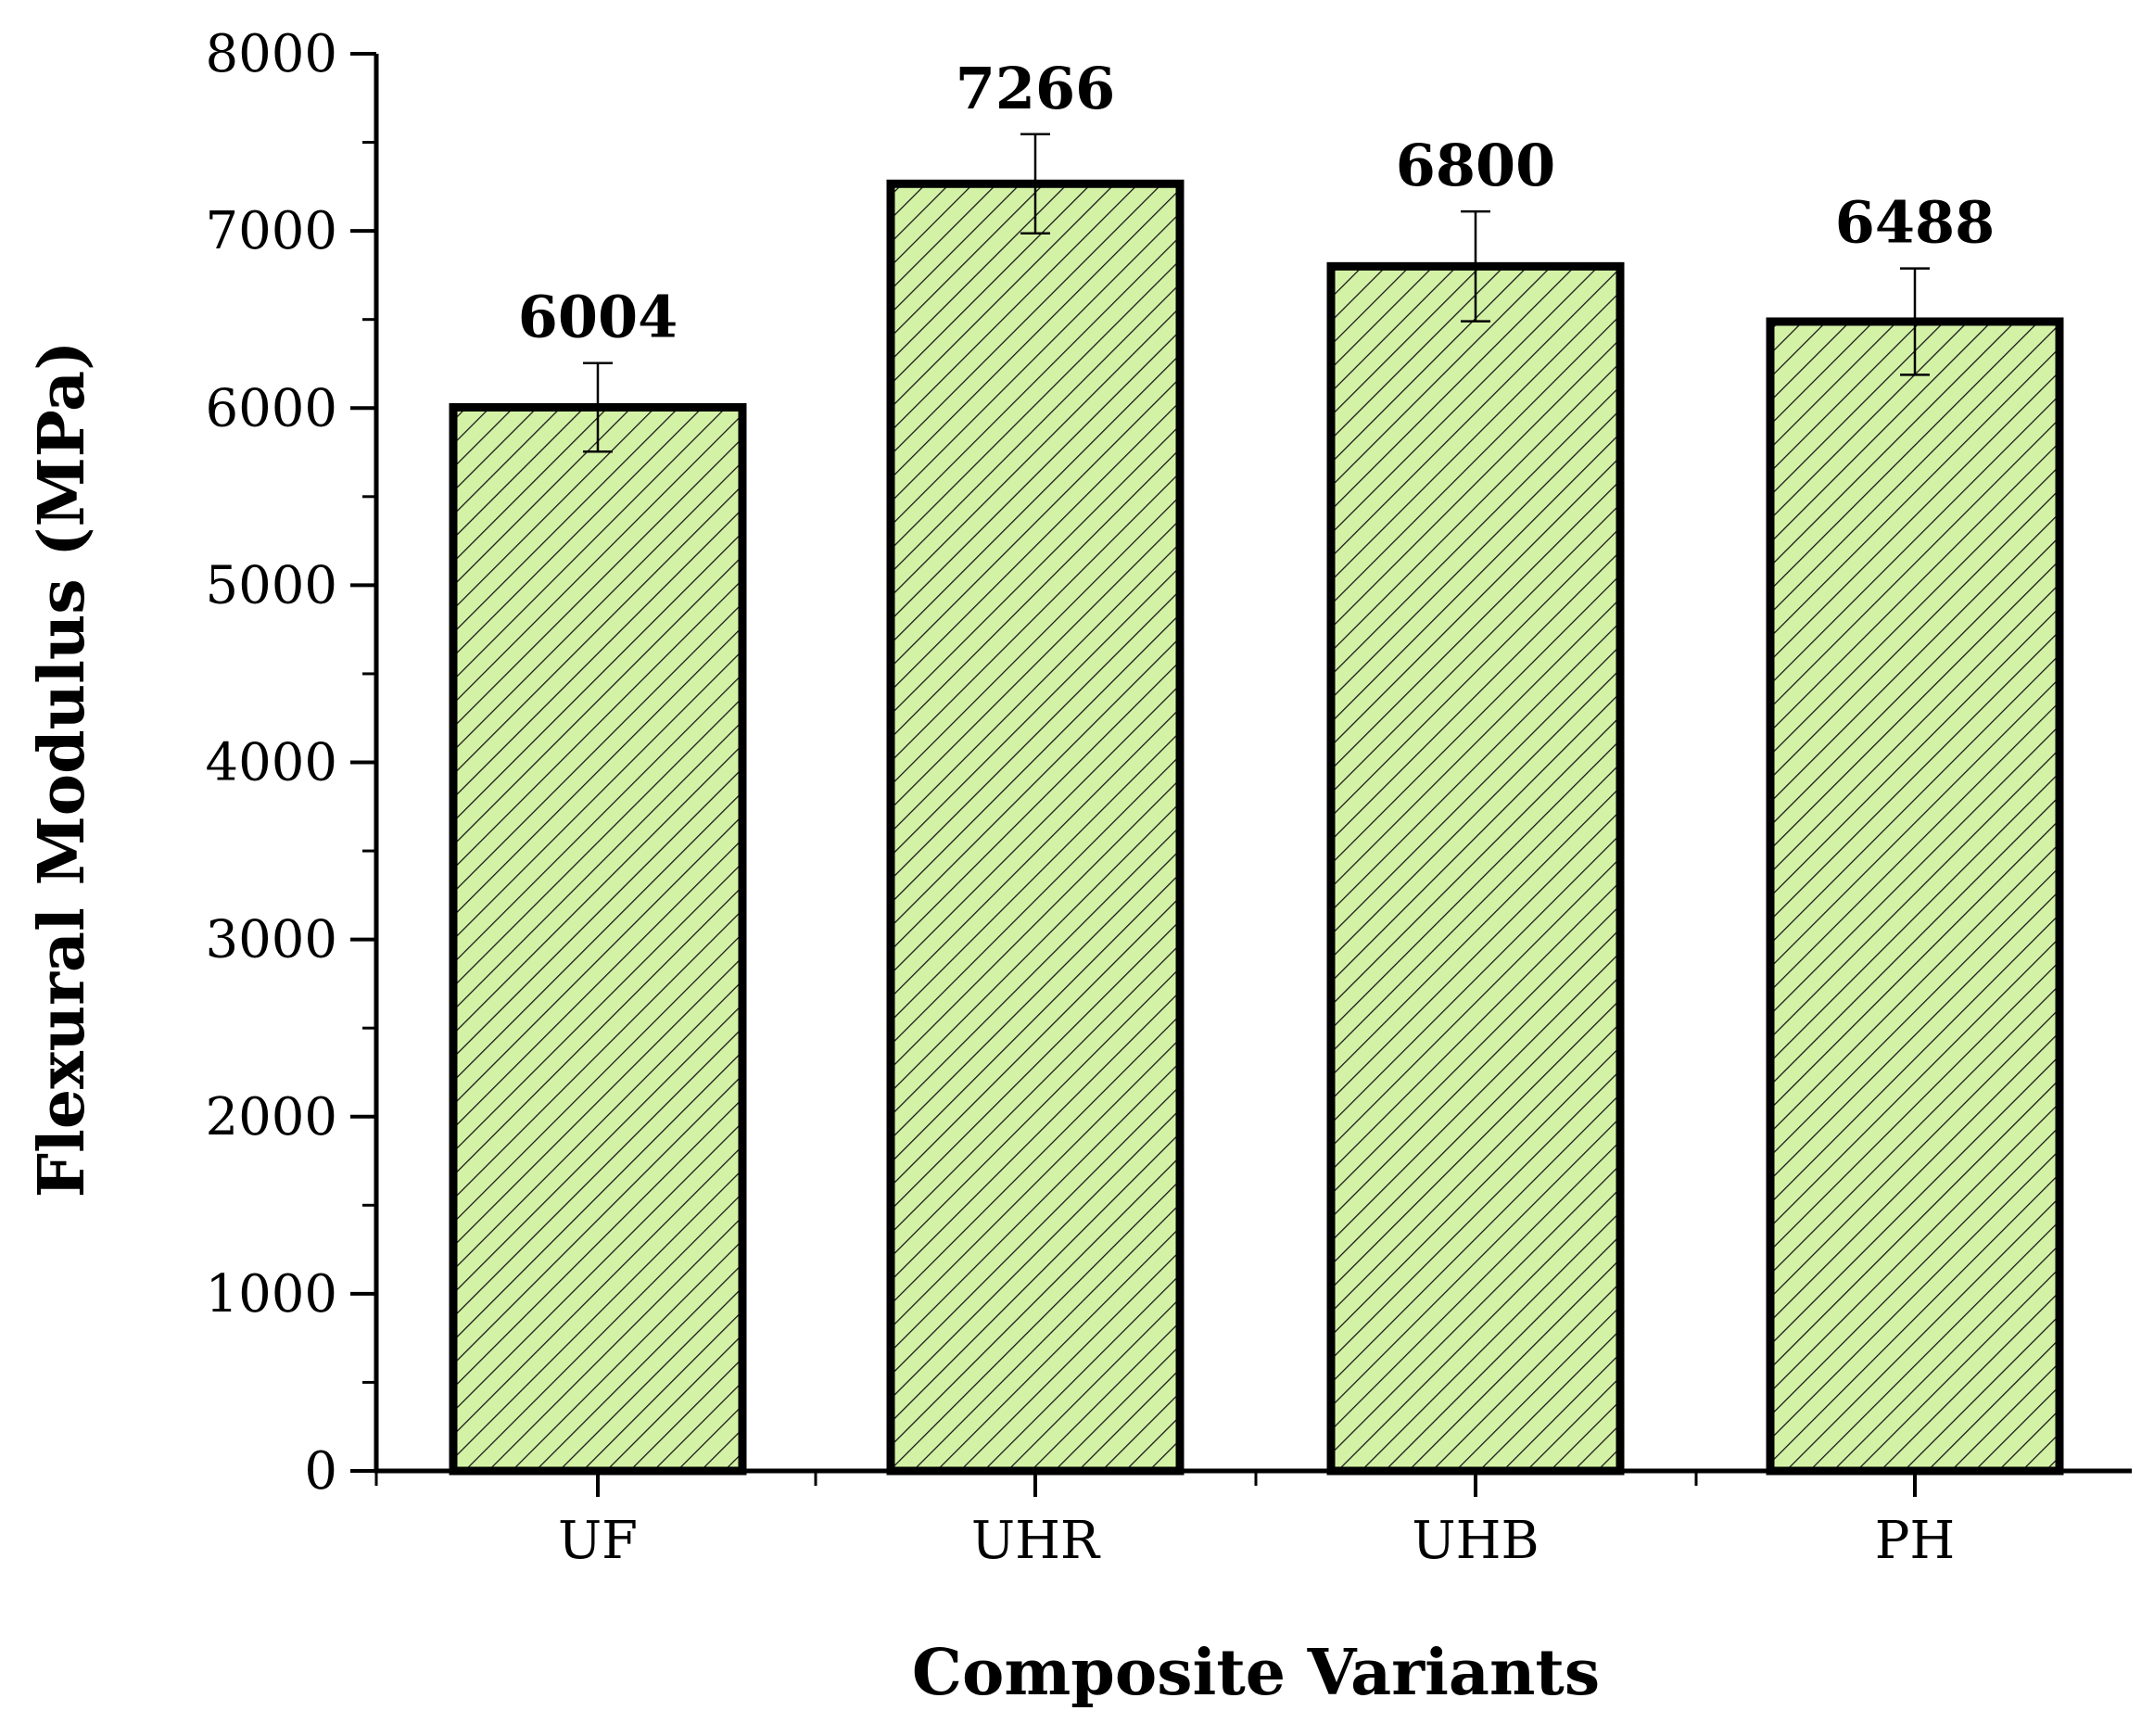 Image resolution: width=2154 pixels, height=1736 pixels. I want to click on x-tick-label-ph: PH, so click(1915, 1541).